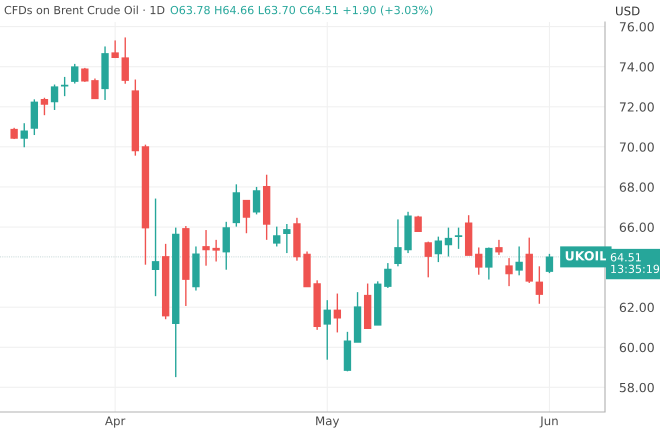  I want to click on y-tick-label: 68.00, so click(637, 187).